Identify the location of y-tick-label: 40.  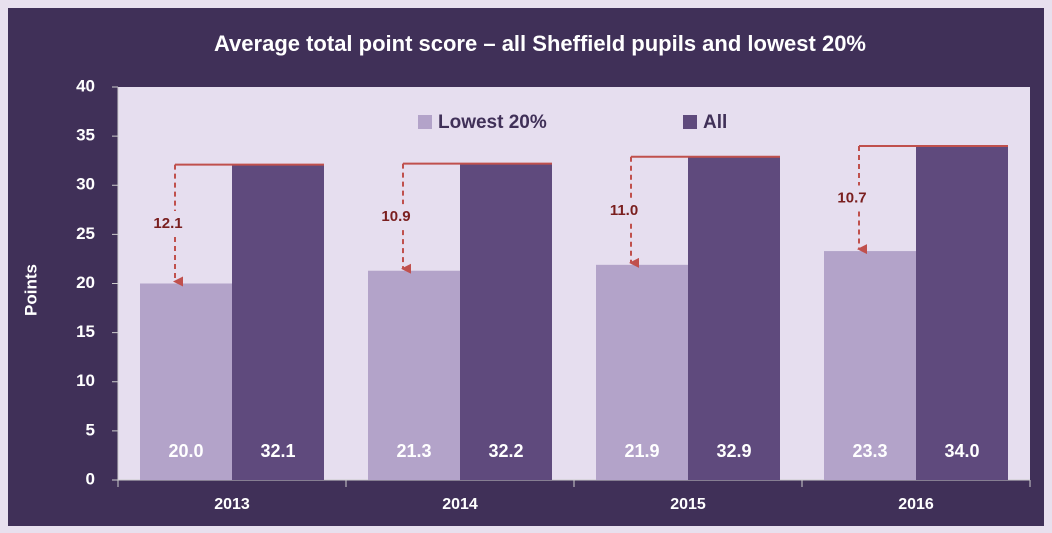
(85, 85).